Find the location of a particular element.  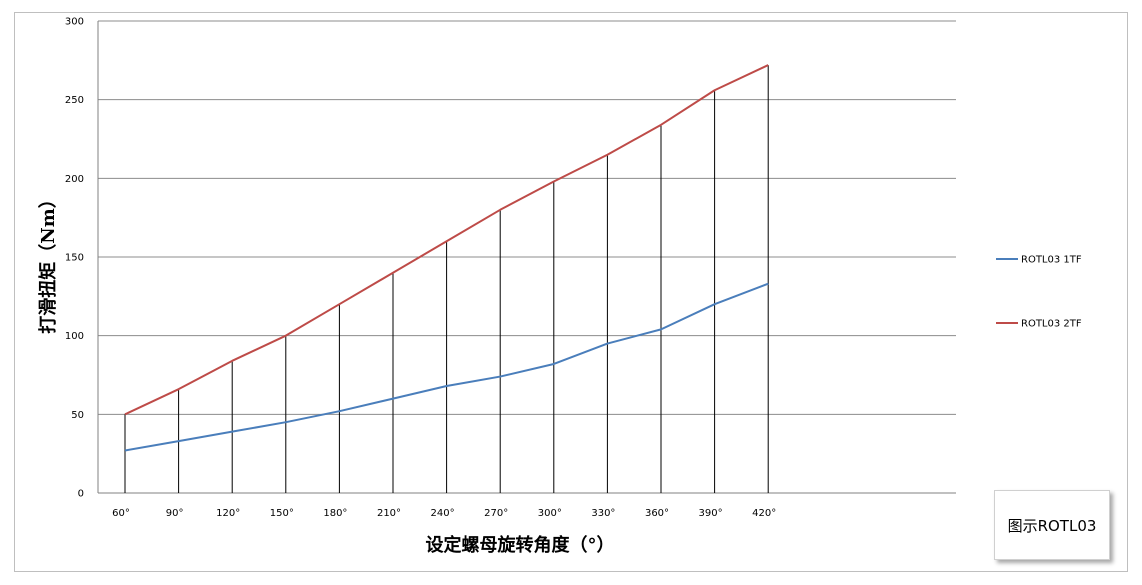

figure-caption-box: 图示ROTL03 is located at coordinates (1052, 525).